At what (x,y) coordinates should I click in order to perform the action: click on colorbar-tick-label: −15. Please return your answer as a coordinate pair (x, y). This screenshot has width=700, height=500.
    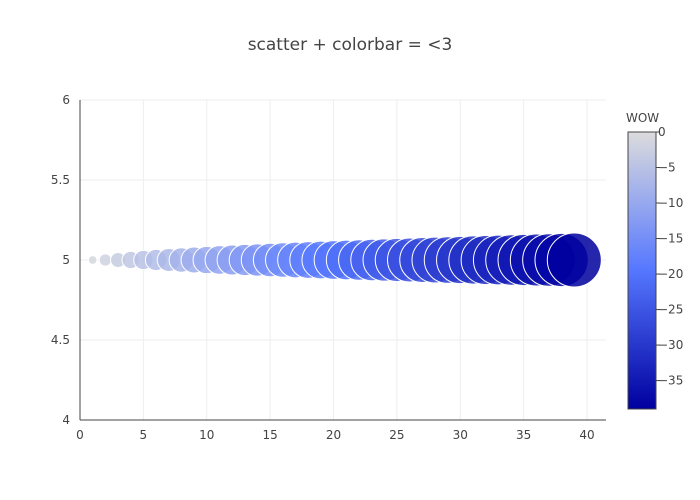
    Looking at the image, I should click on (670, 239).